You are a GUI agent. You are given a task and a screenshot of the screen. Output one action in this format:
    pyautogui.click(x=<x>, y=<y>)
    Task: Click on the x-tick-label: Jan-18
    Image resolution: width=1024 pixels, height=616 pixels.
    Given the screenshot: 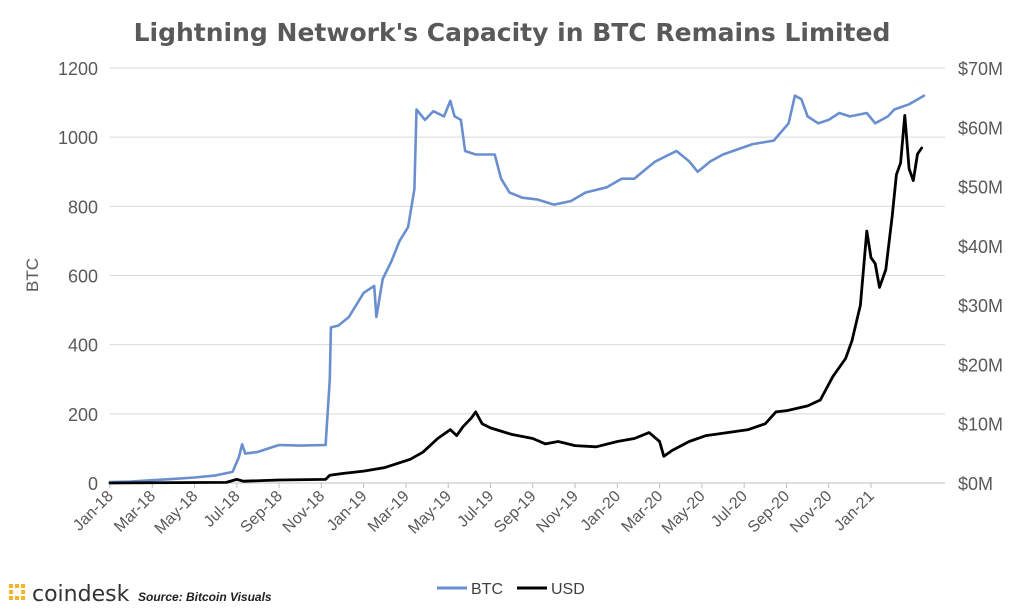 What is the action you would take?
    pyautogui.click(x=93, y=511)
    